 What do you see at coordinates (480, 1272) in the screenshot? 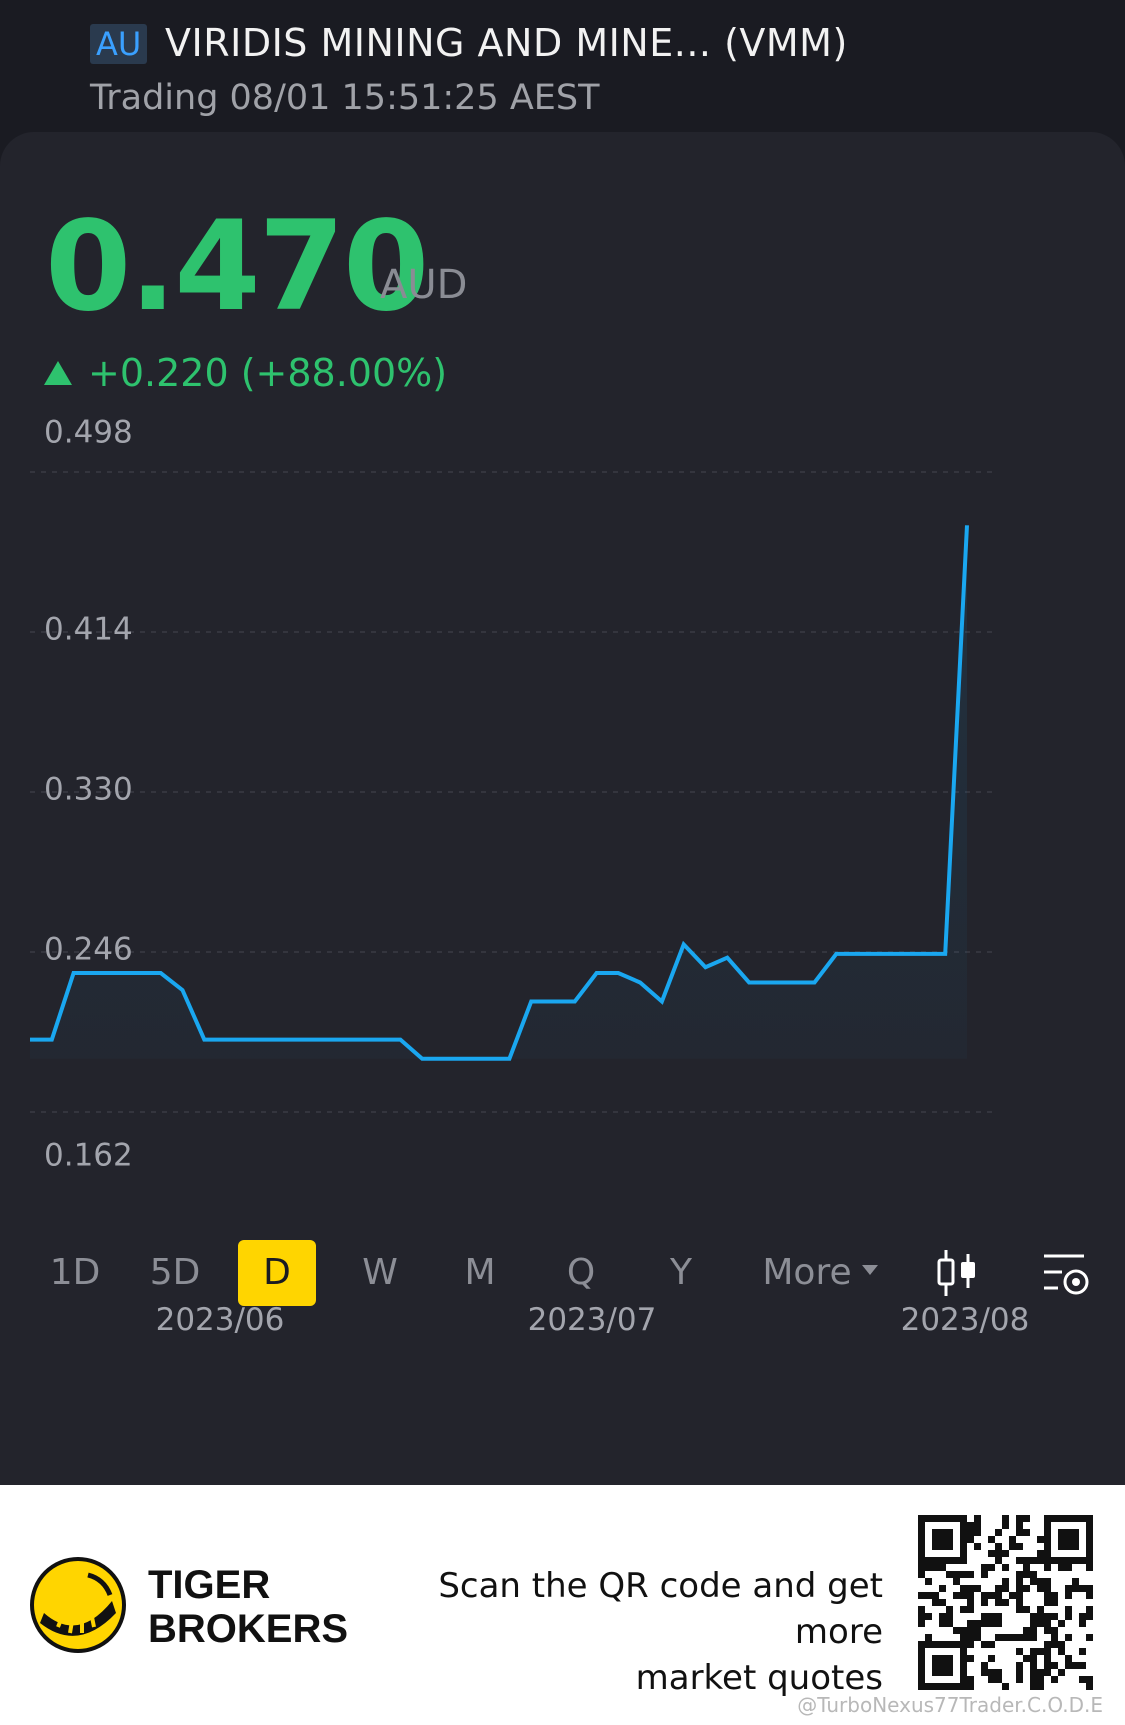
I see `tab-m: M` at bounding box center [480, 1272].